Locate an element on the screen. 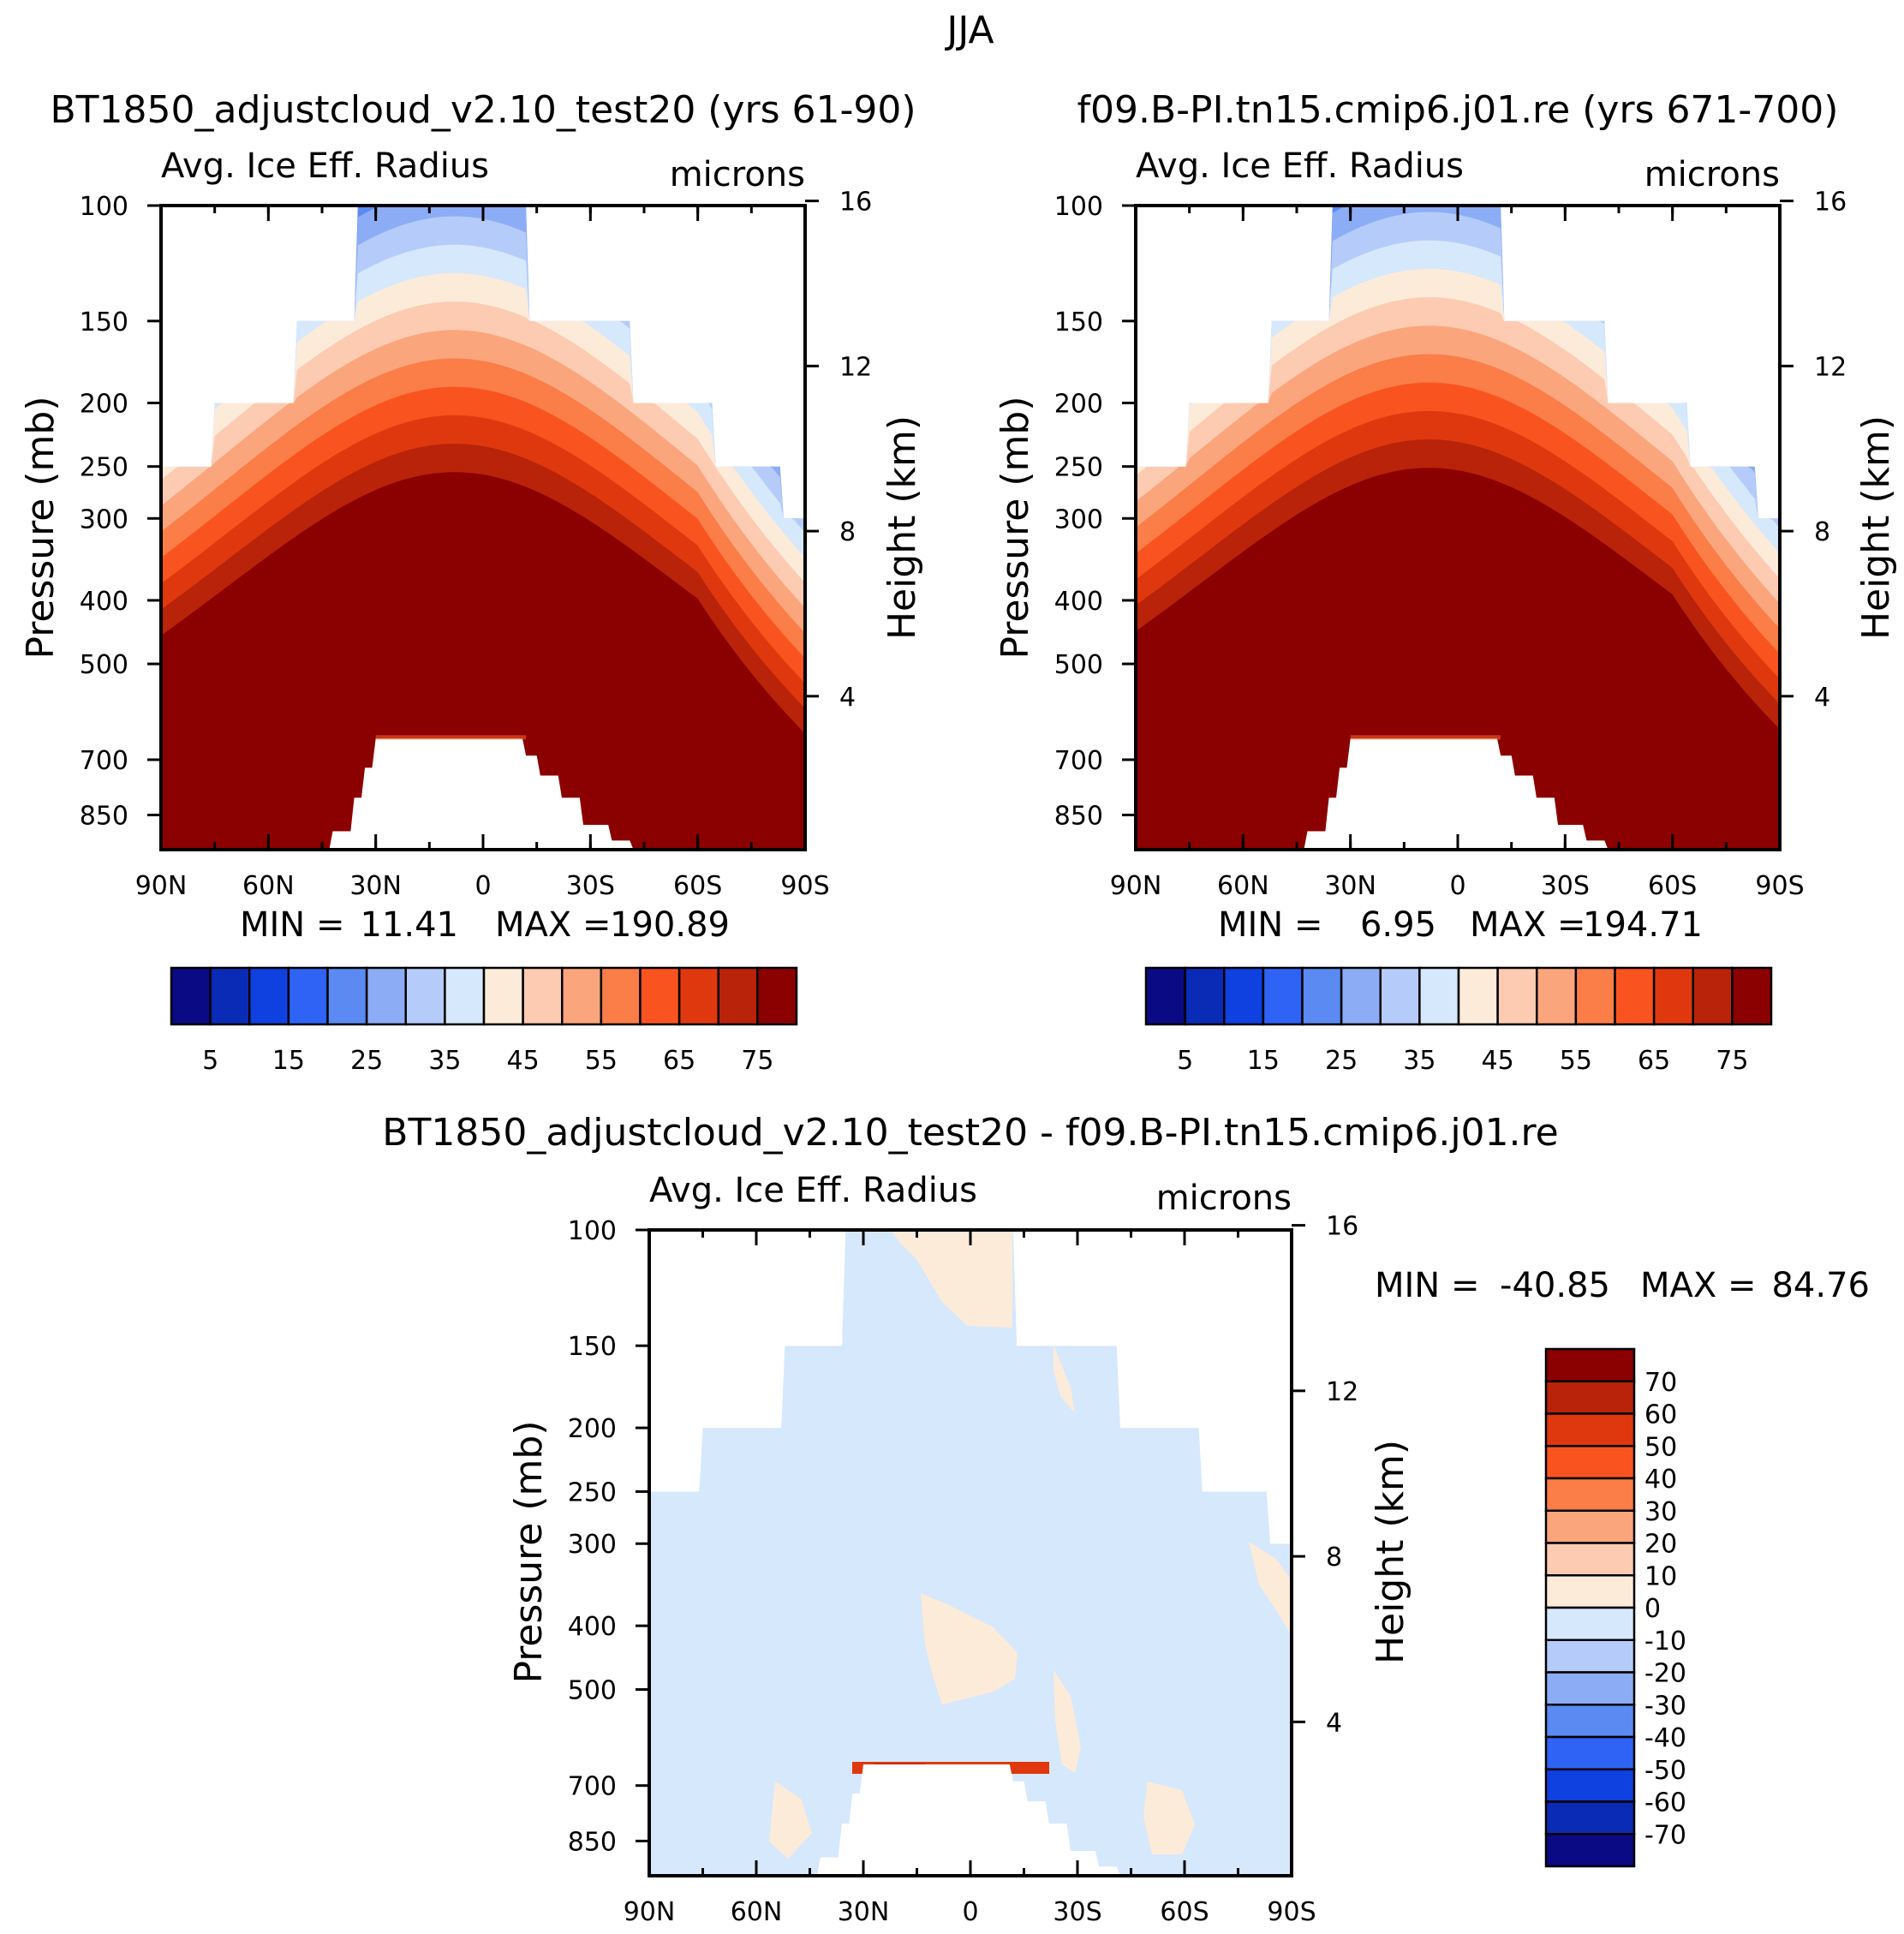 Image resolution: width=1904 pixels, height=1934 pixels. colorbar-label: -70 is located at coordinates (1665, 1835).